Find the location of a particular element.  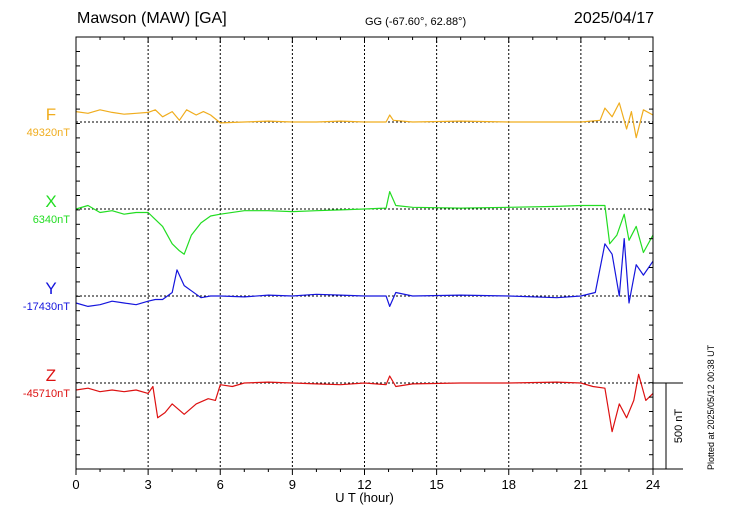

x-tick-label: 15 is located at coordinates (436, 484).